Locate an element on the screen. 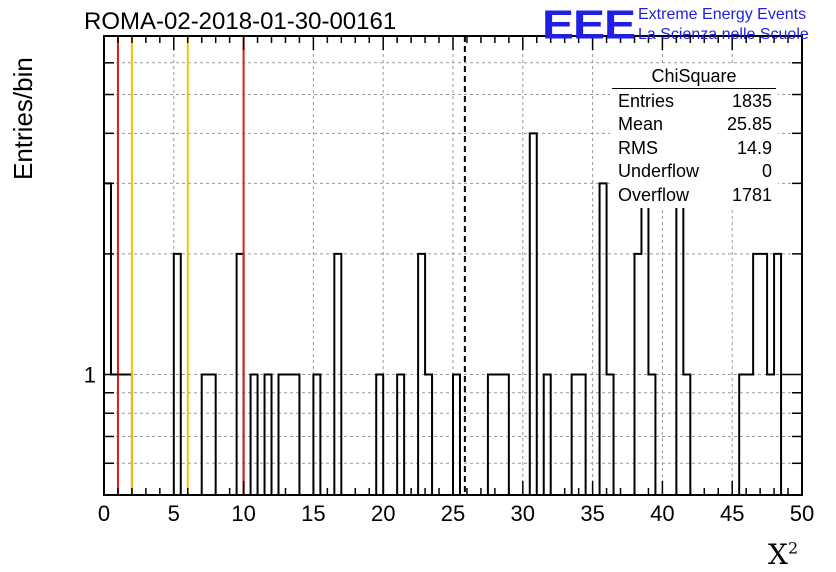  x-tick-label: 40 is located at coordinates (662, 513).